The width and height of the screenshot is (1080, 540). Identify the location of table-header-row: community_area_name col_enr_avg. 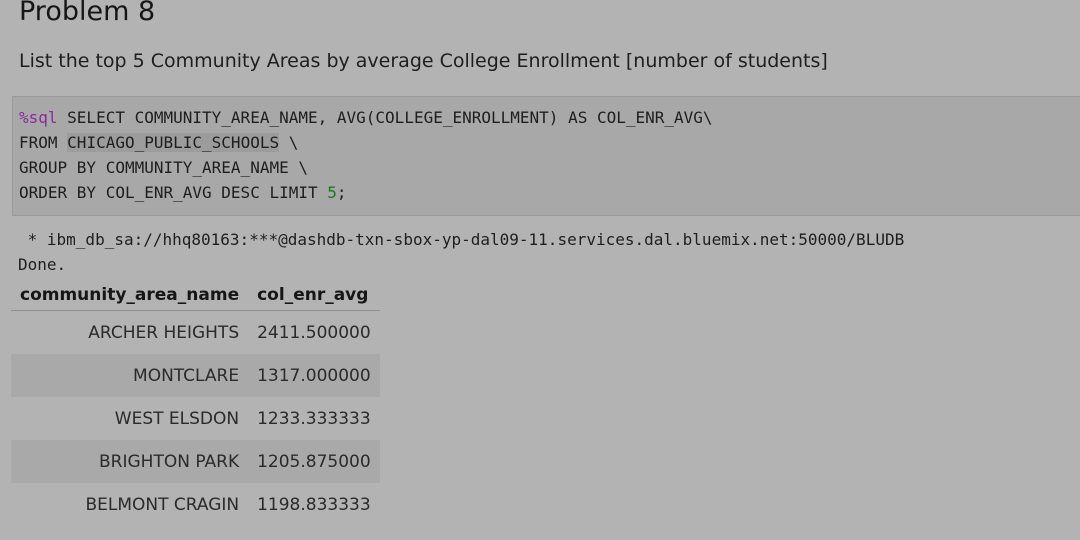
(195, 295).